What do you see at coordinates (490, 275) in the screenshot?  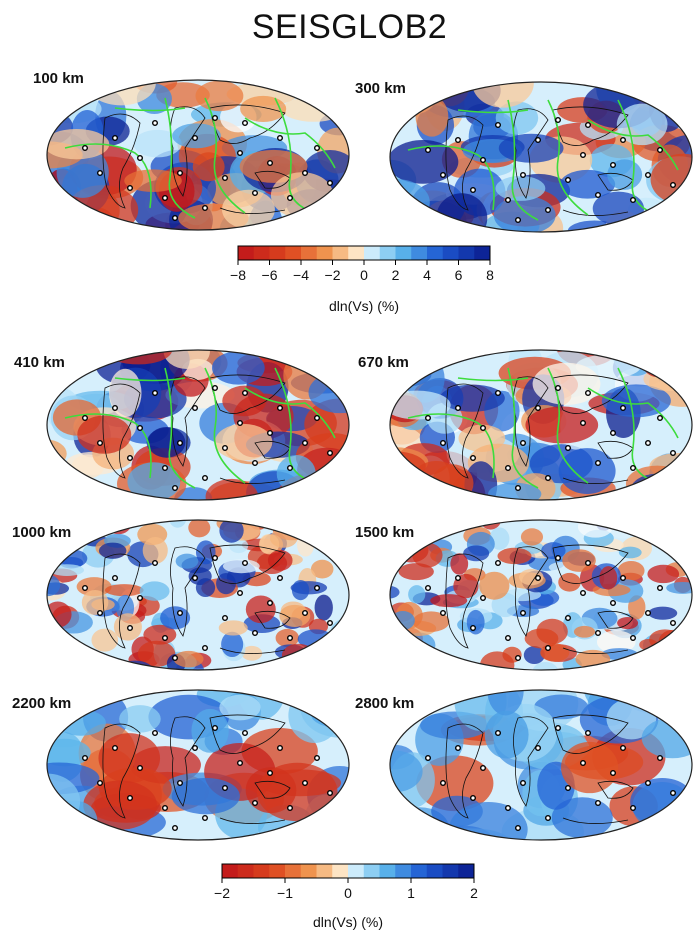 I see `colorbar-tick-label: 8` at bounding box center [490, 275].